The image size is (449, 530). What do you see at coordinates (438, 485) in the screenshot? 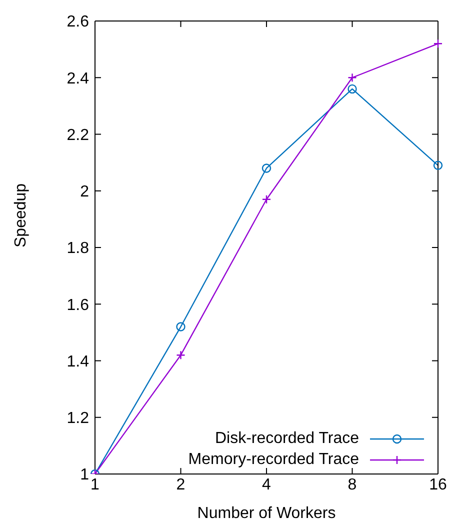
I see `x-tick-label: 16` at bounding box center [438, 485].